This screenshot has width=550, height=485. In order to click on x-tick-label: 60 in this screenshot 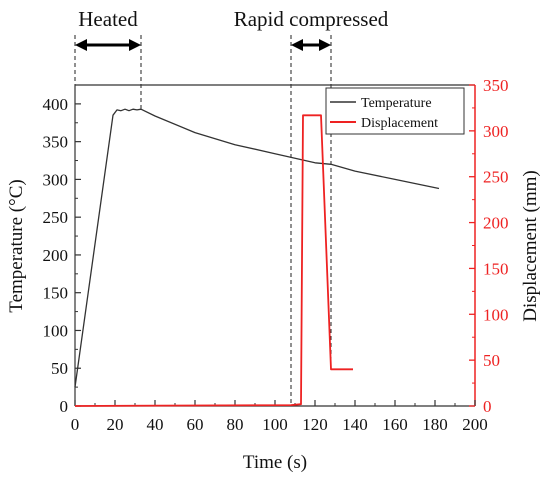, I will do `click(195, 424)`.